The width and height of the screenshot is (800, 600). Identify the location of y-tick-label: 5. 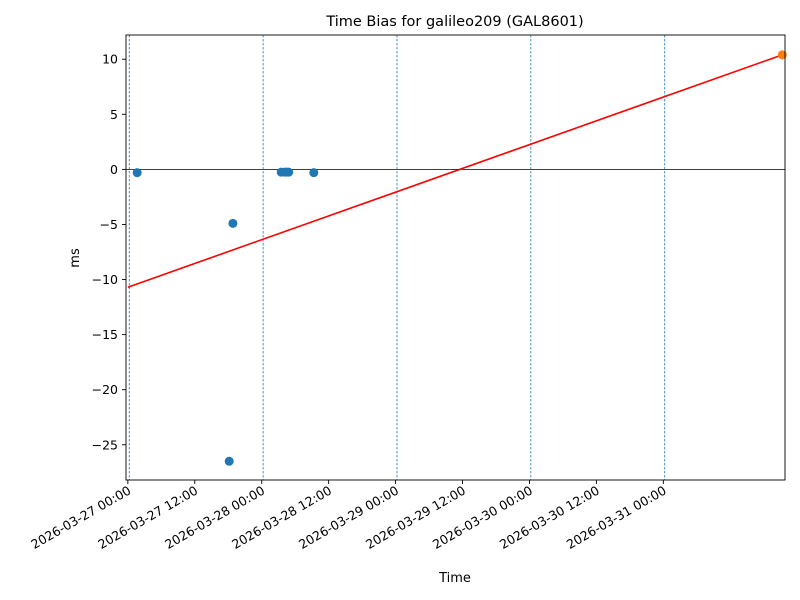
(114, 114).